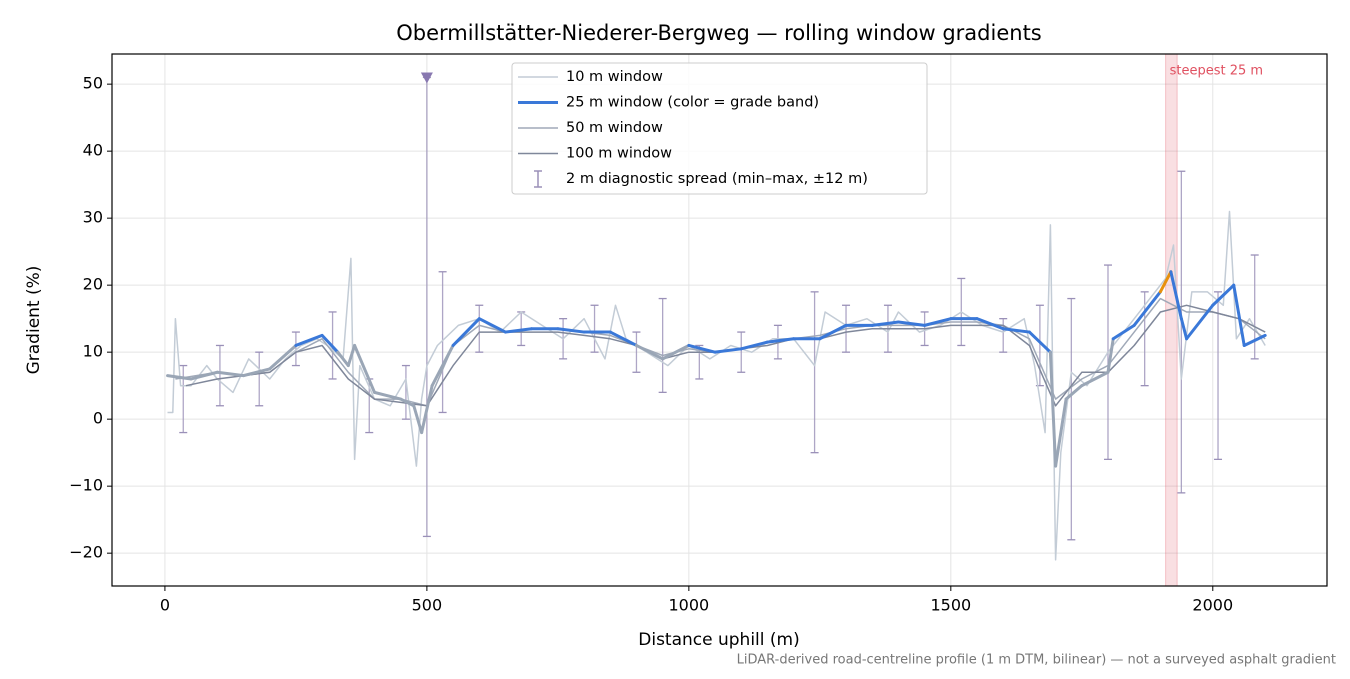 This screenshot has height=679, width=1350. What do you see at coordinates (692, 103) in the screenshot?
I see `legend-label: 25 m window (color = grade band)` at bounding box center [692, 103].